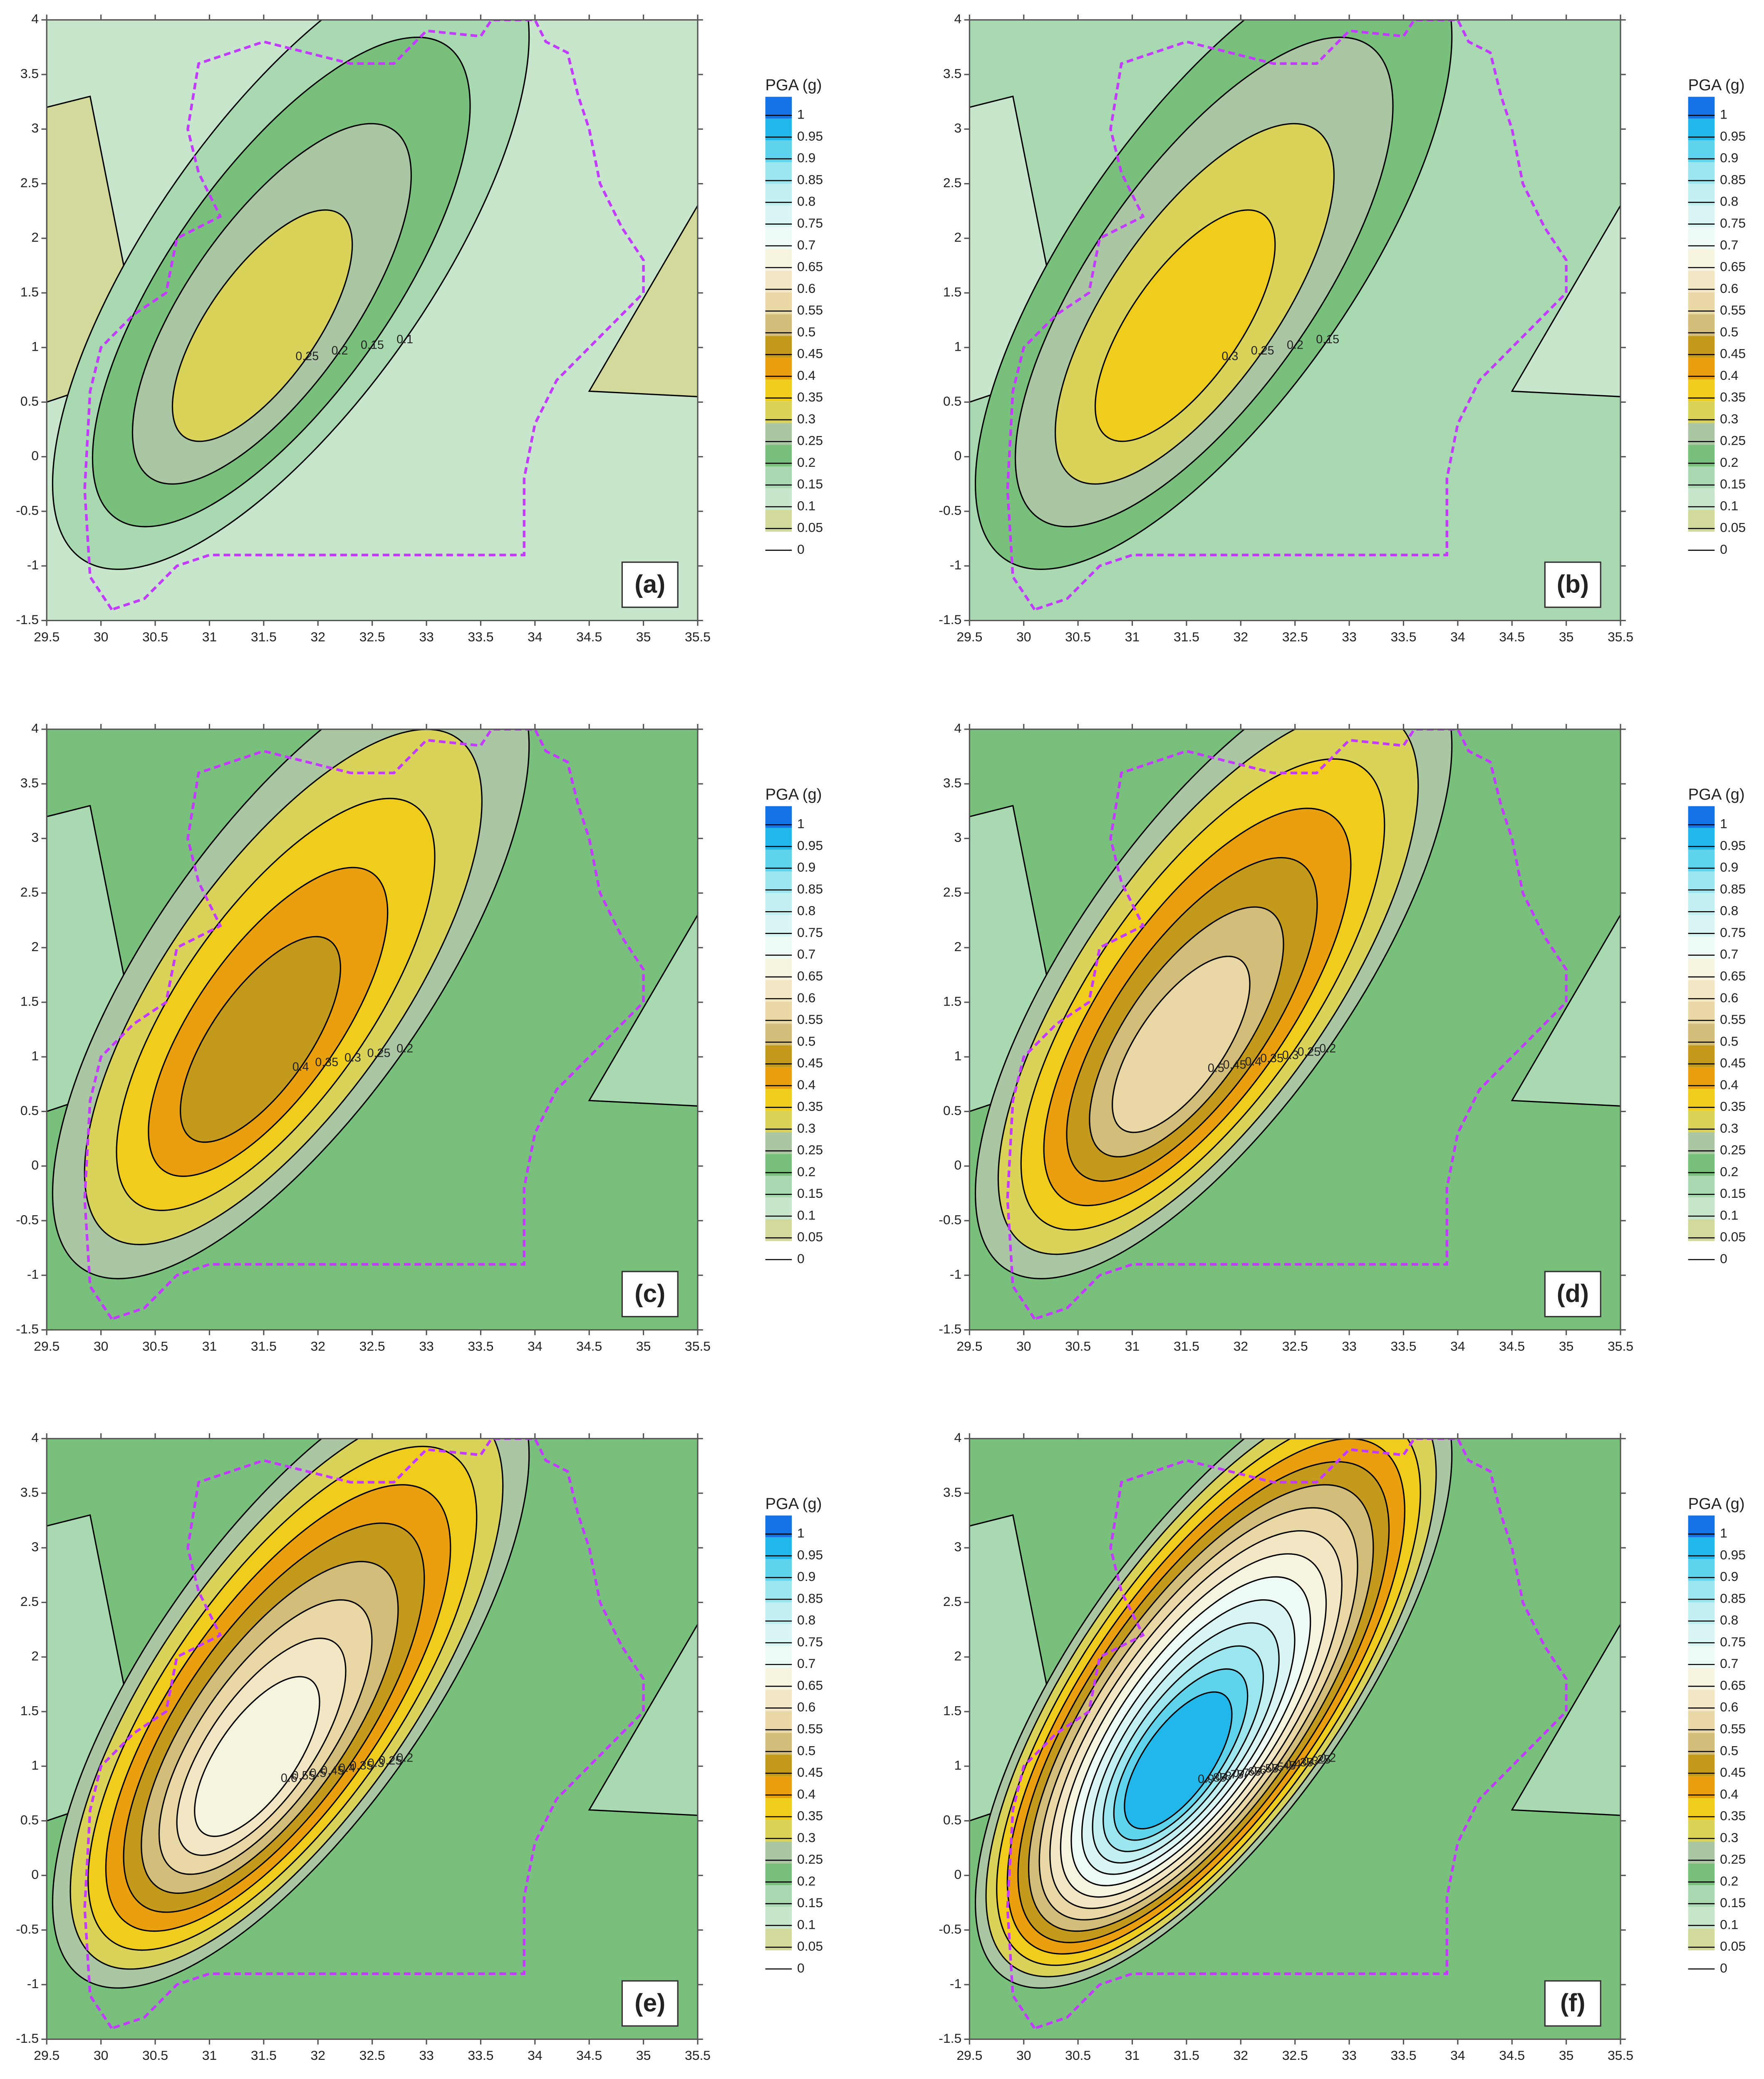 The width and height of the screenshot is (1764, 2079). I want to click on contour-label: 0.2, so click(1328, 1049).